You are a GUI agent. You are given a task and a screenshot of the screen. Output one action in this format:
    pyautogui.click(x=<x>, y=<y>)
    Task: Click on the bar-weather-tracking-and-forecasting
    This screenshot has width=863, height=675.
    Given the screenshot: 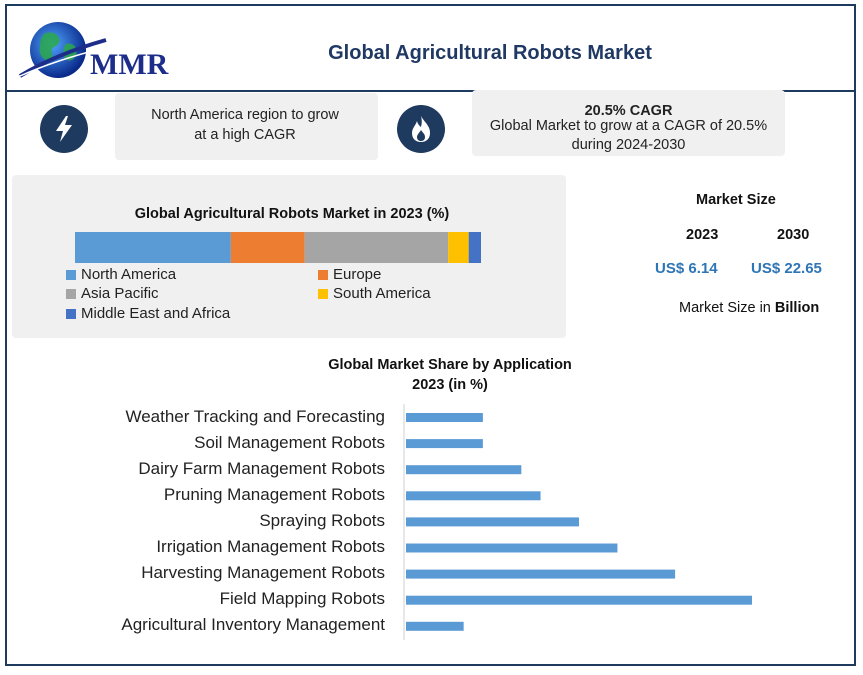 What is the action you would take?
    pyautogui.click(x=444, y=417)
    